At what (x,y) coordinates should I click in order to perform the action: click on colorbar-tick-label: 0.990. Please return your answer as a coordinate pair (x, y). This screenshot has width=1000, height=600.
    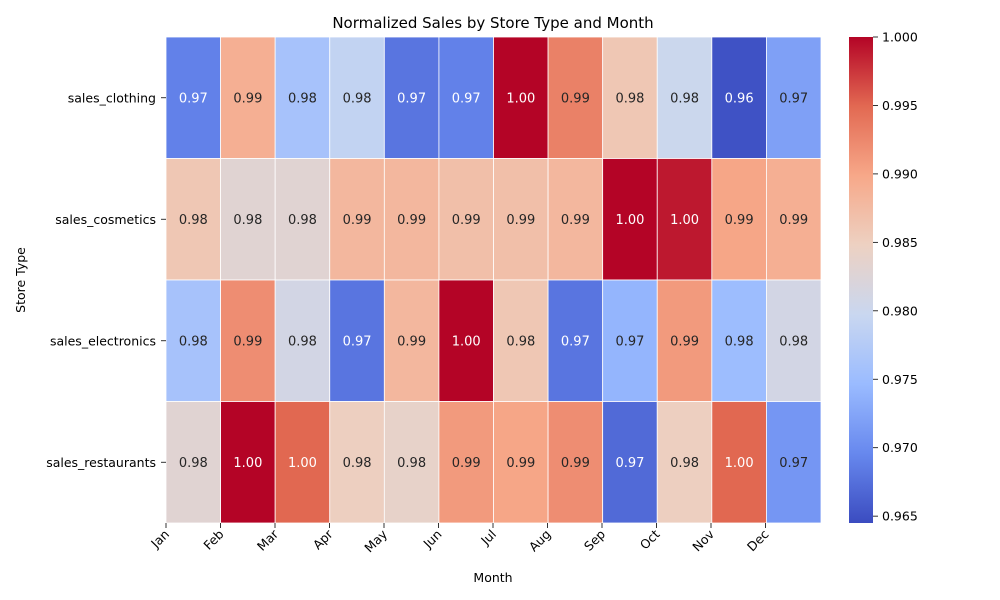
    Looking at the image, I should click on (900, 173).